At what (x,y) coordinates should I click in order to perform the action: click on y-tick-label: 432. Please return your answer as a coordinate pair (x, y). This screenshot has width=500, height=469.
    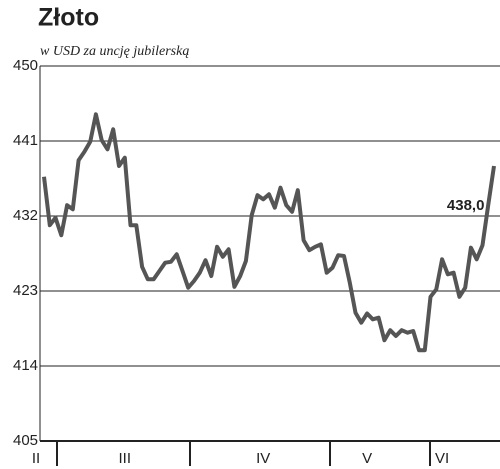
    Looking at the image, I should click on (25, 215).